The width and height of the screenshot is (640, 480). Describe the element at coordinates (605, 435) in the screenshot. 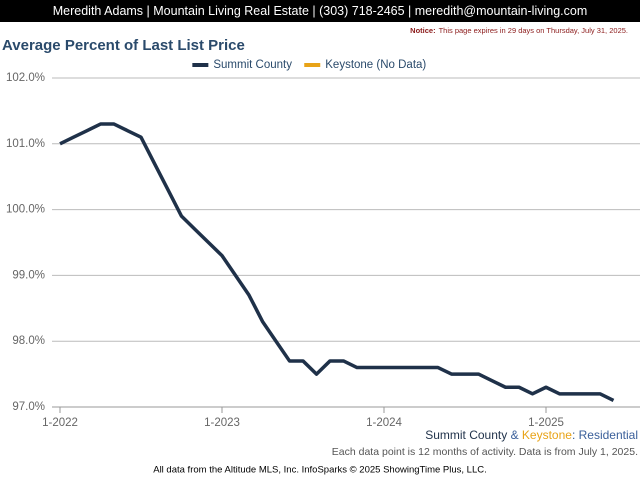

I see `footer-area: : Residential` at that location.